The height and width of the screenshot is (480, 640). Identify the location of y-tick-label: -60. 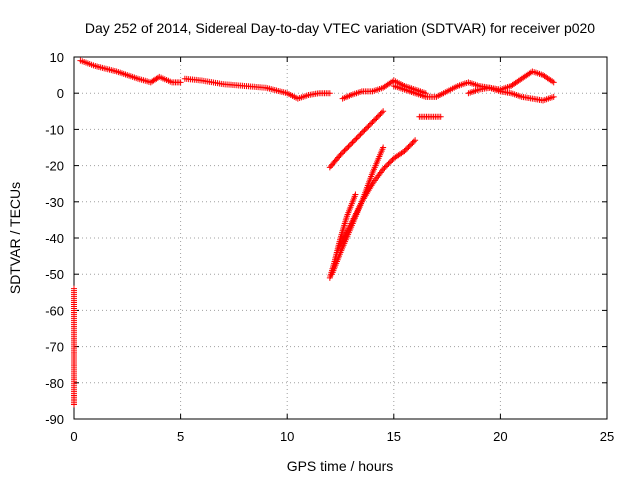
(54, 310).